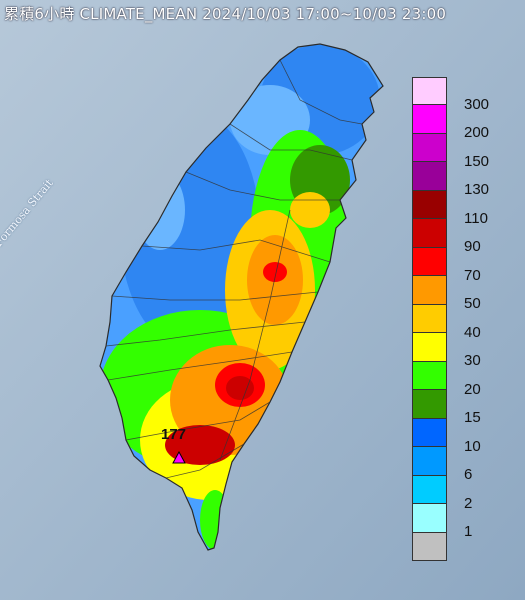 This screenshot has width=525, height=600. I want to click on triangle-icon, so click(179, 457).